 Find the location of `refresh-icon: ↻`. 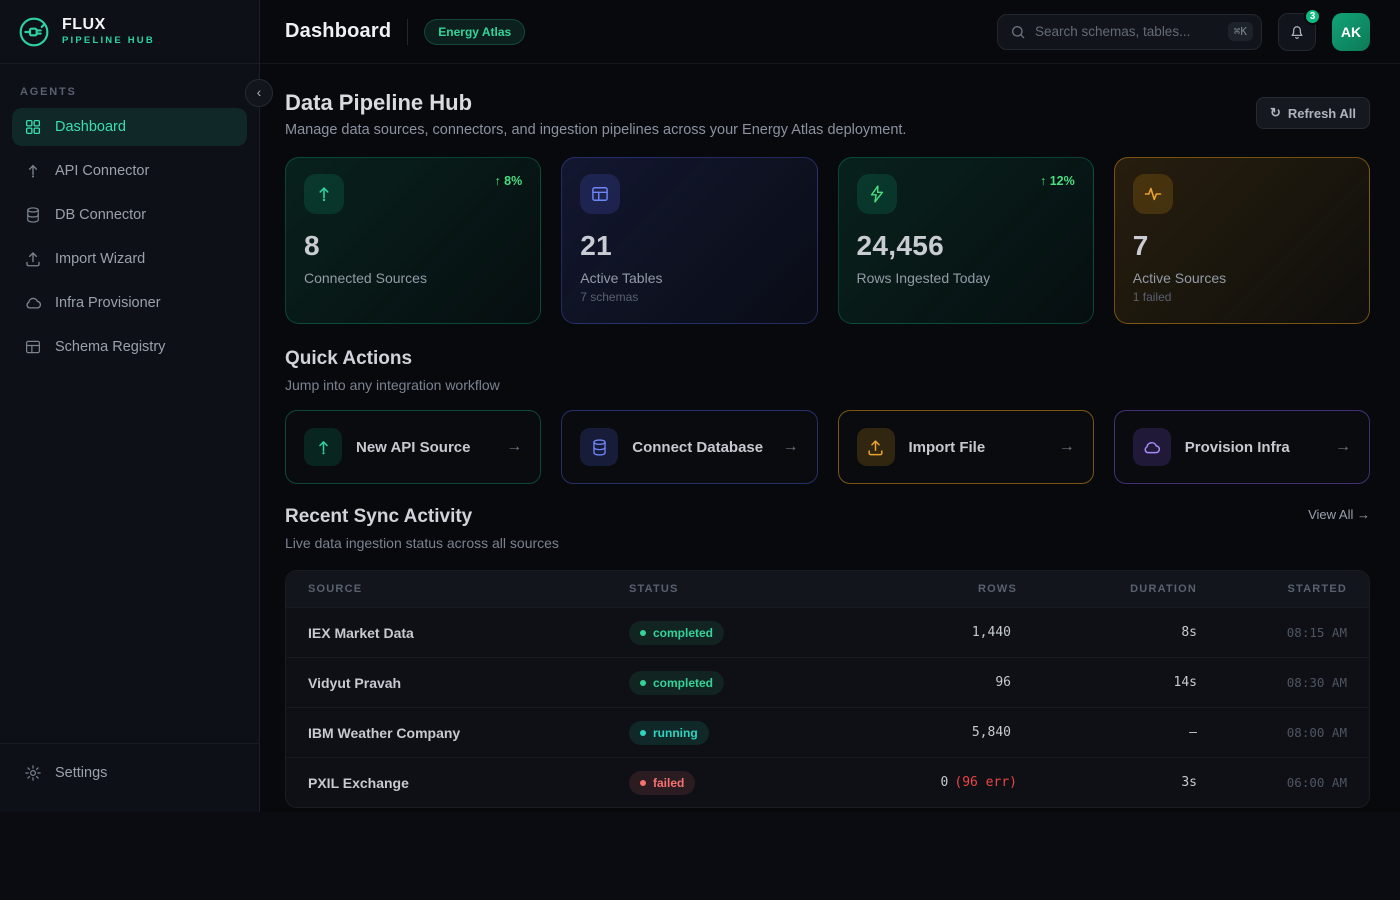

refresh-icon: ↻ is located at coordinates (1275, 112).